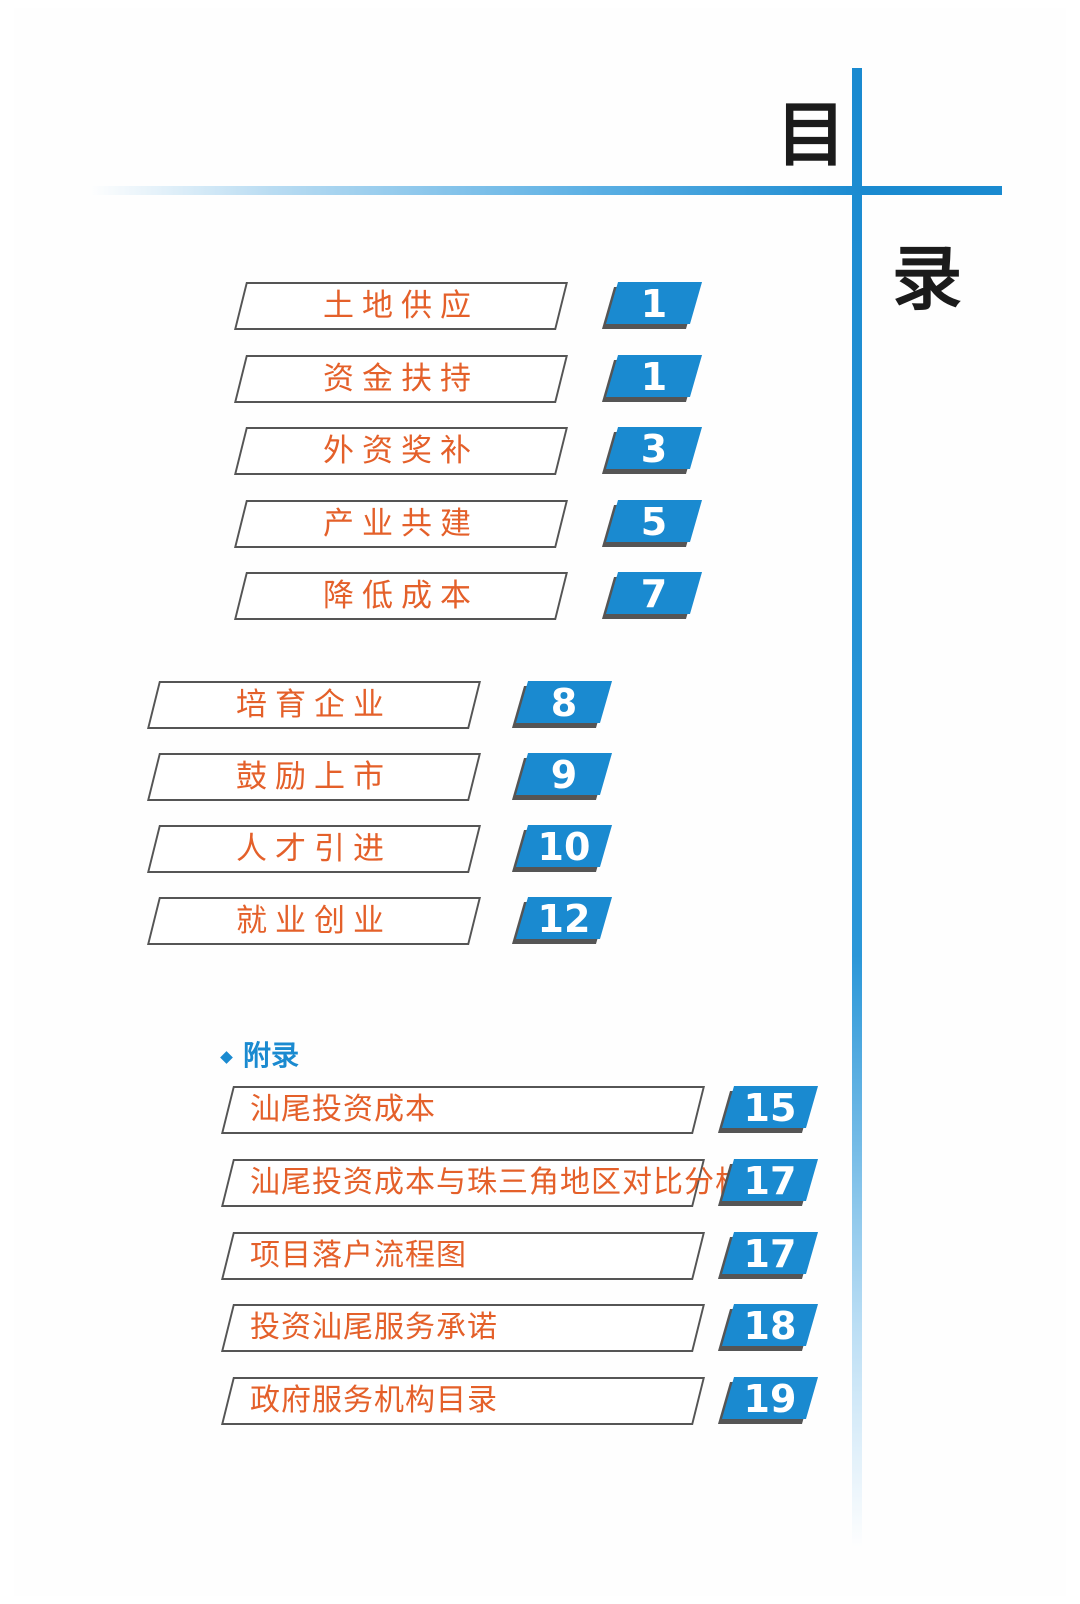  What do you see at coordinates (540, 523) in the screenshot?
I see `toc-entry: 产业共建 5` at bounding box center [540, 523].